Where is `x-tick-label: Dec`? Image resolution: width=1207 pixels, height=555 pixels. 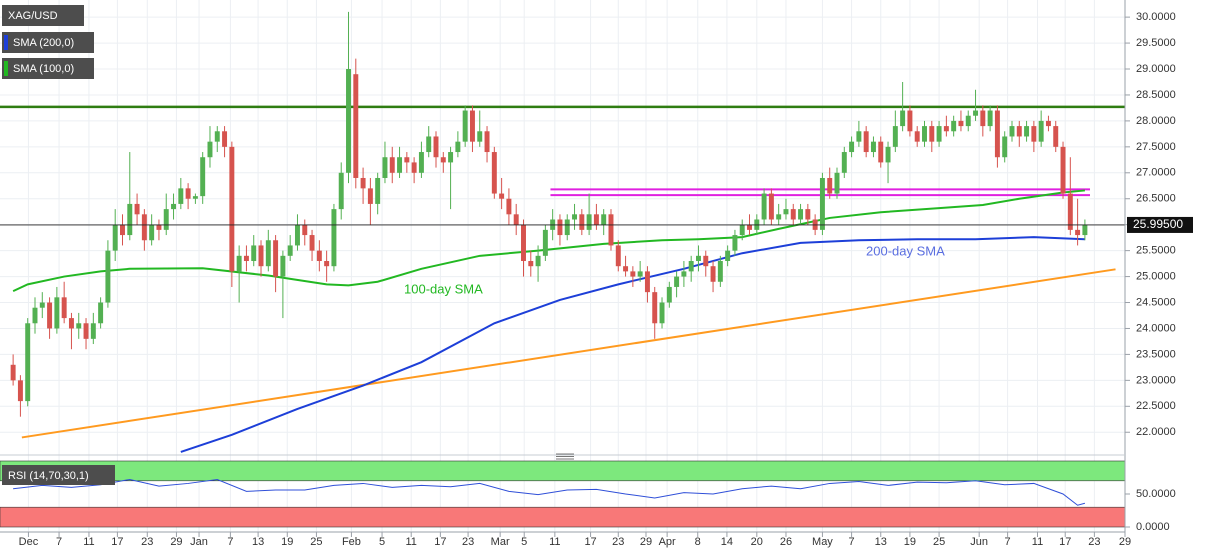
x-tick-label: Dec is located at coordinates (29, 542).